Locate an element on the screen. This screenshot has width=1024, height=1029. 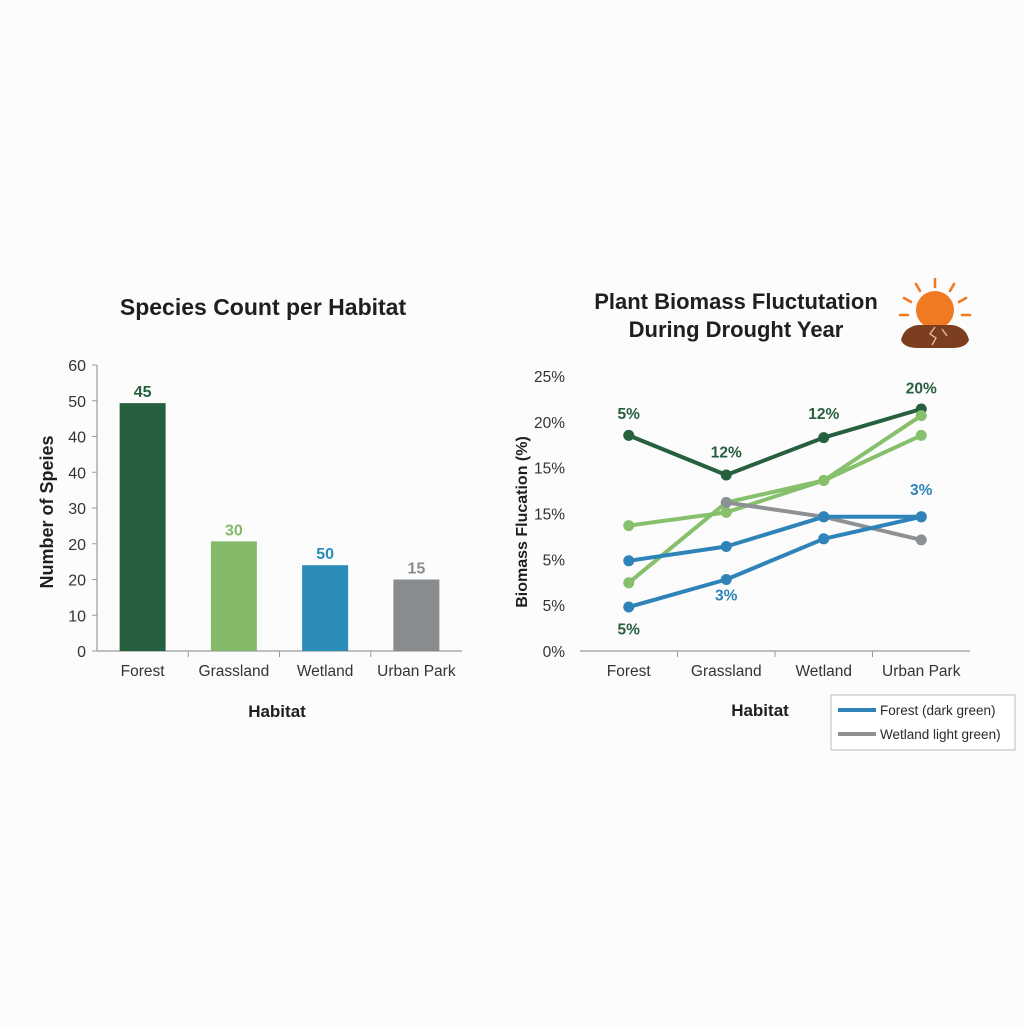
line-chart-x-ticks: Forest Grassland Wetland Urban Park is located at coordinates (784, 665).